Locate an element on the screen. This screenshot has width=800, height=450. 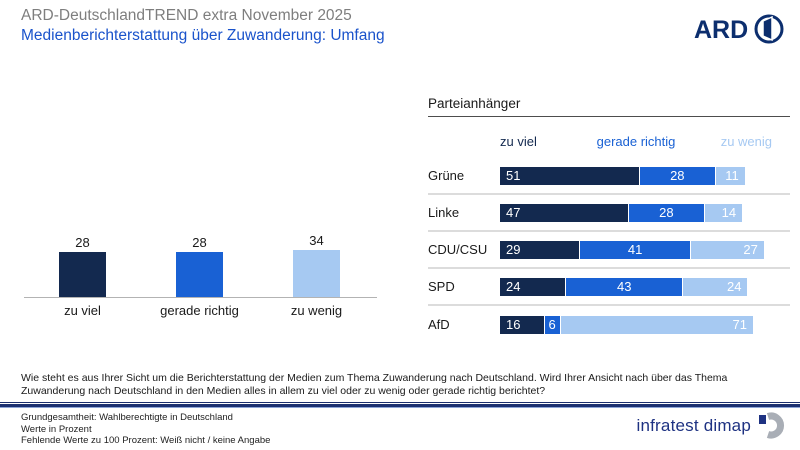
party-label: Linke is located at coordinates (444, 212).